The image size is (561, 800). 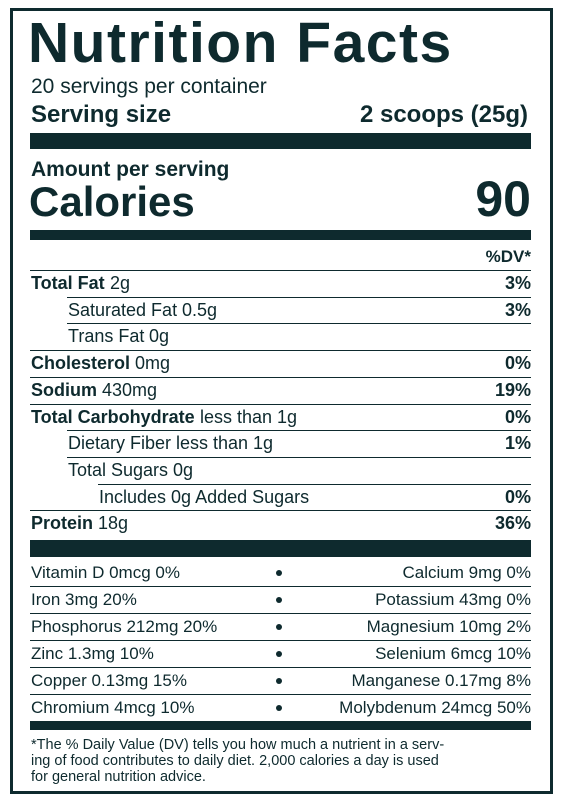 What do you see at coordinates (118, 469) in the screenshot?
I see `nutrient-name: Total Sugars` at bounding box center [118, 469].